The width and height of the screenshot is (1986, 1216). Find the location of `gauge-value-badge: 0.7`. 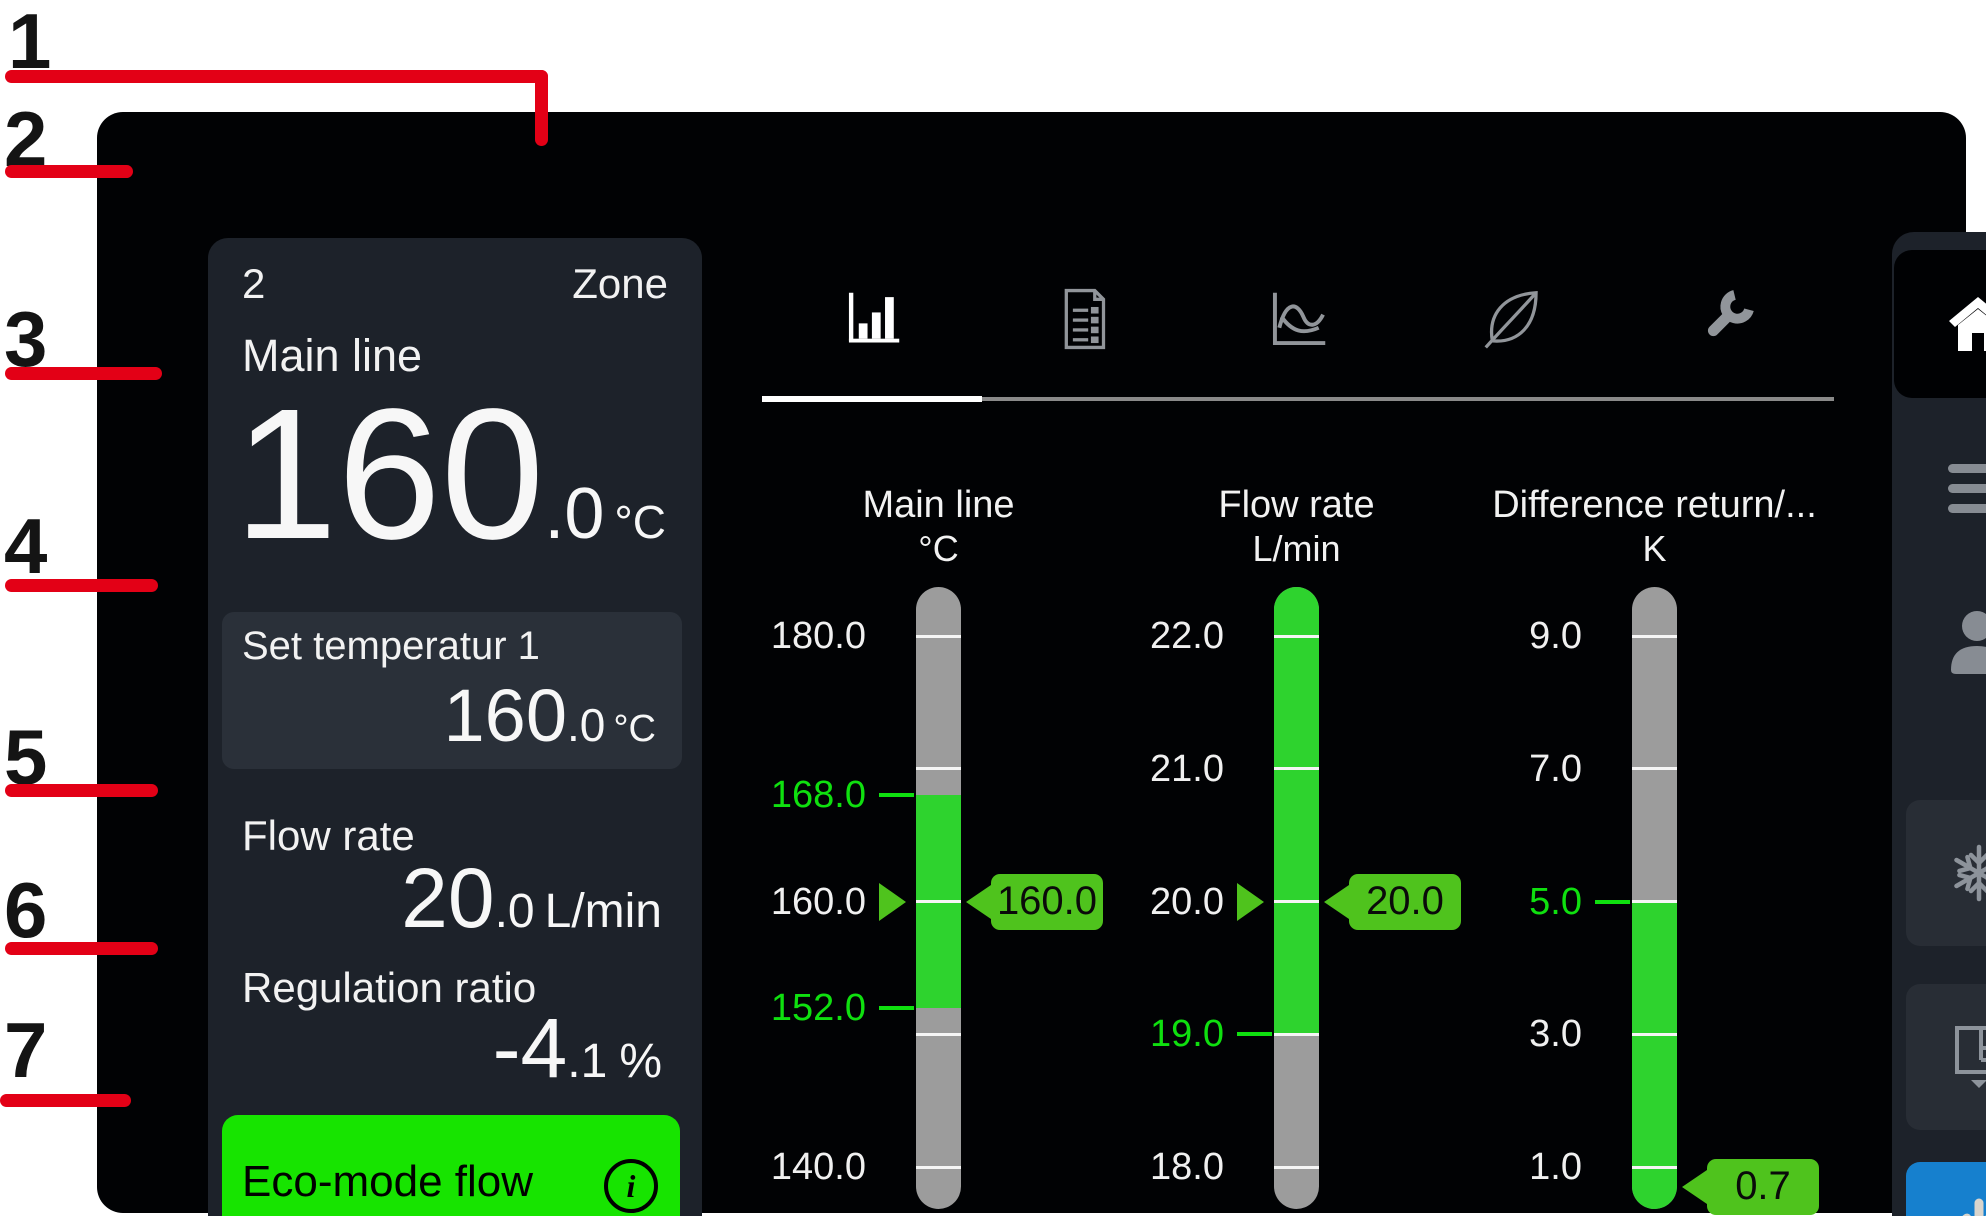

gauge-value-badge: 0.7 is located at coordinates (1750, 1186).